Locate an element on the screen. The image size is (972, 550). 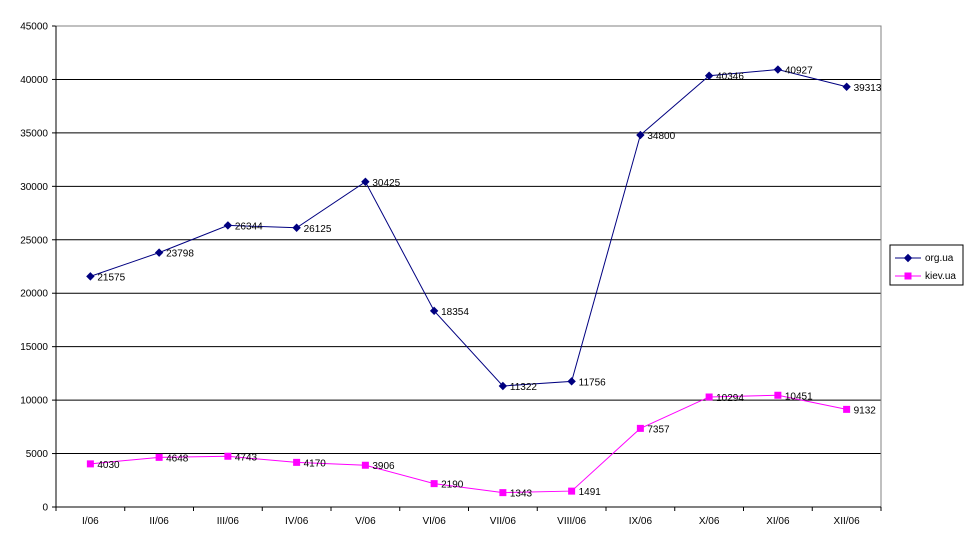
y-tick-label-10000: 10000 is located at coordinates (34, 401).